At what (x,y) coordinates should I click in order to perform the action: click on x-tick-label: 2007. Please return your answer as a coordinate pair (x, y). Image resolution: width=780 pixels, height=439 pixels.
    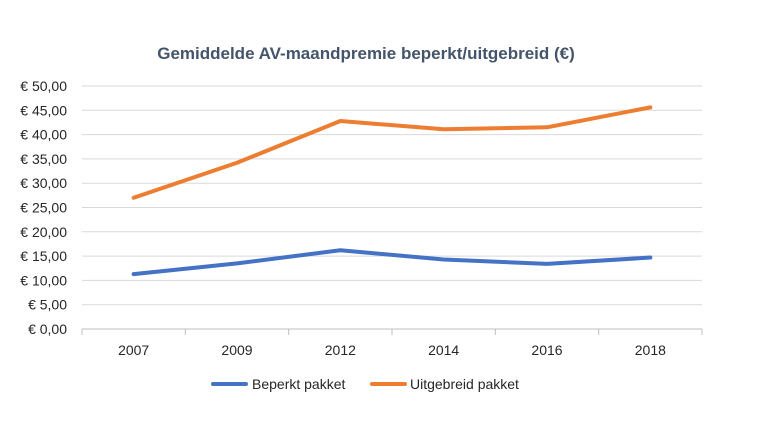
    Looking at the image, I should click on (133, 350).